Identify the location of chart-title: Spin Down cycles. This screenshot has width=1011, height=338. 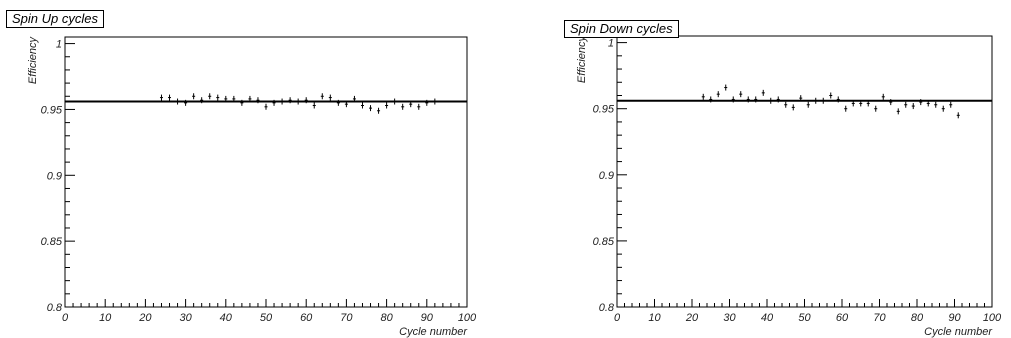
(621, 29).